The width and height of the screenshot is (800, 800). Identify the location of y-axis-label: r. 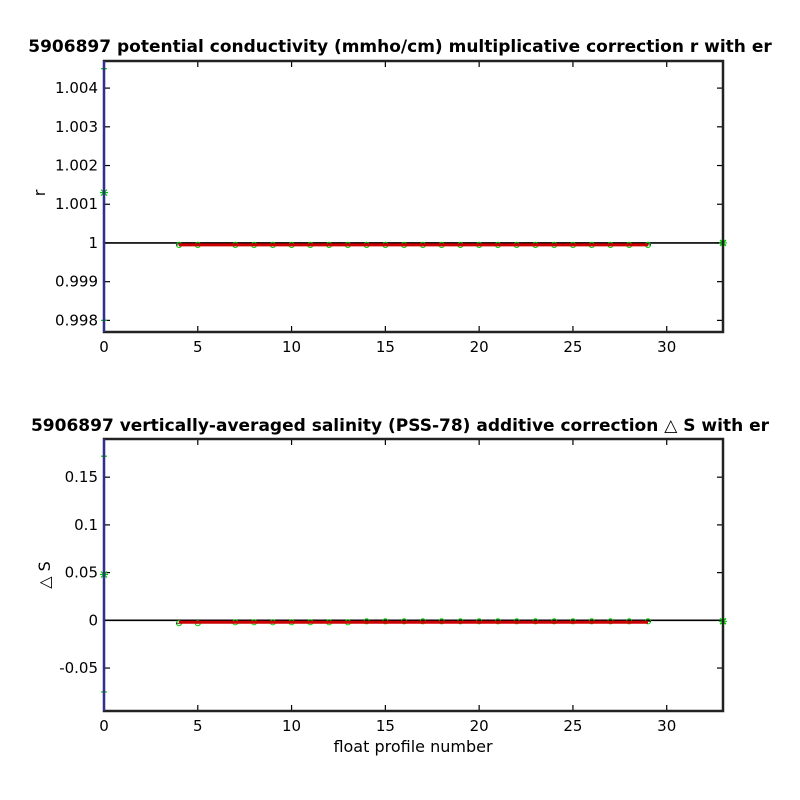
(39, 192).